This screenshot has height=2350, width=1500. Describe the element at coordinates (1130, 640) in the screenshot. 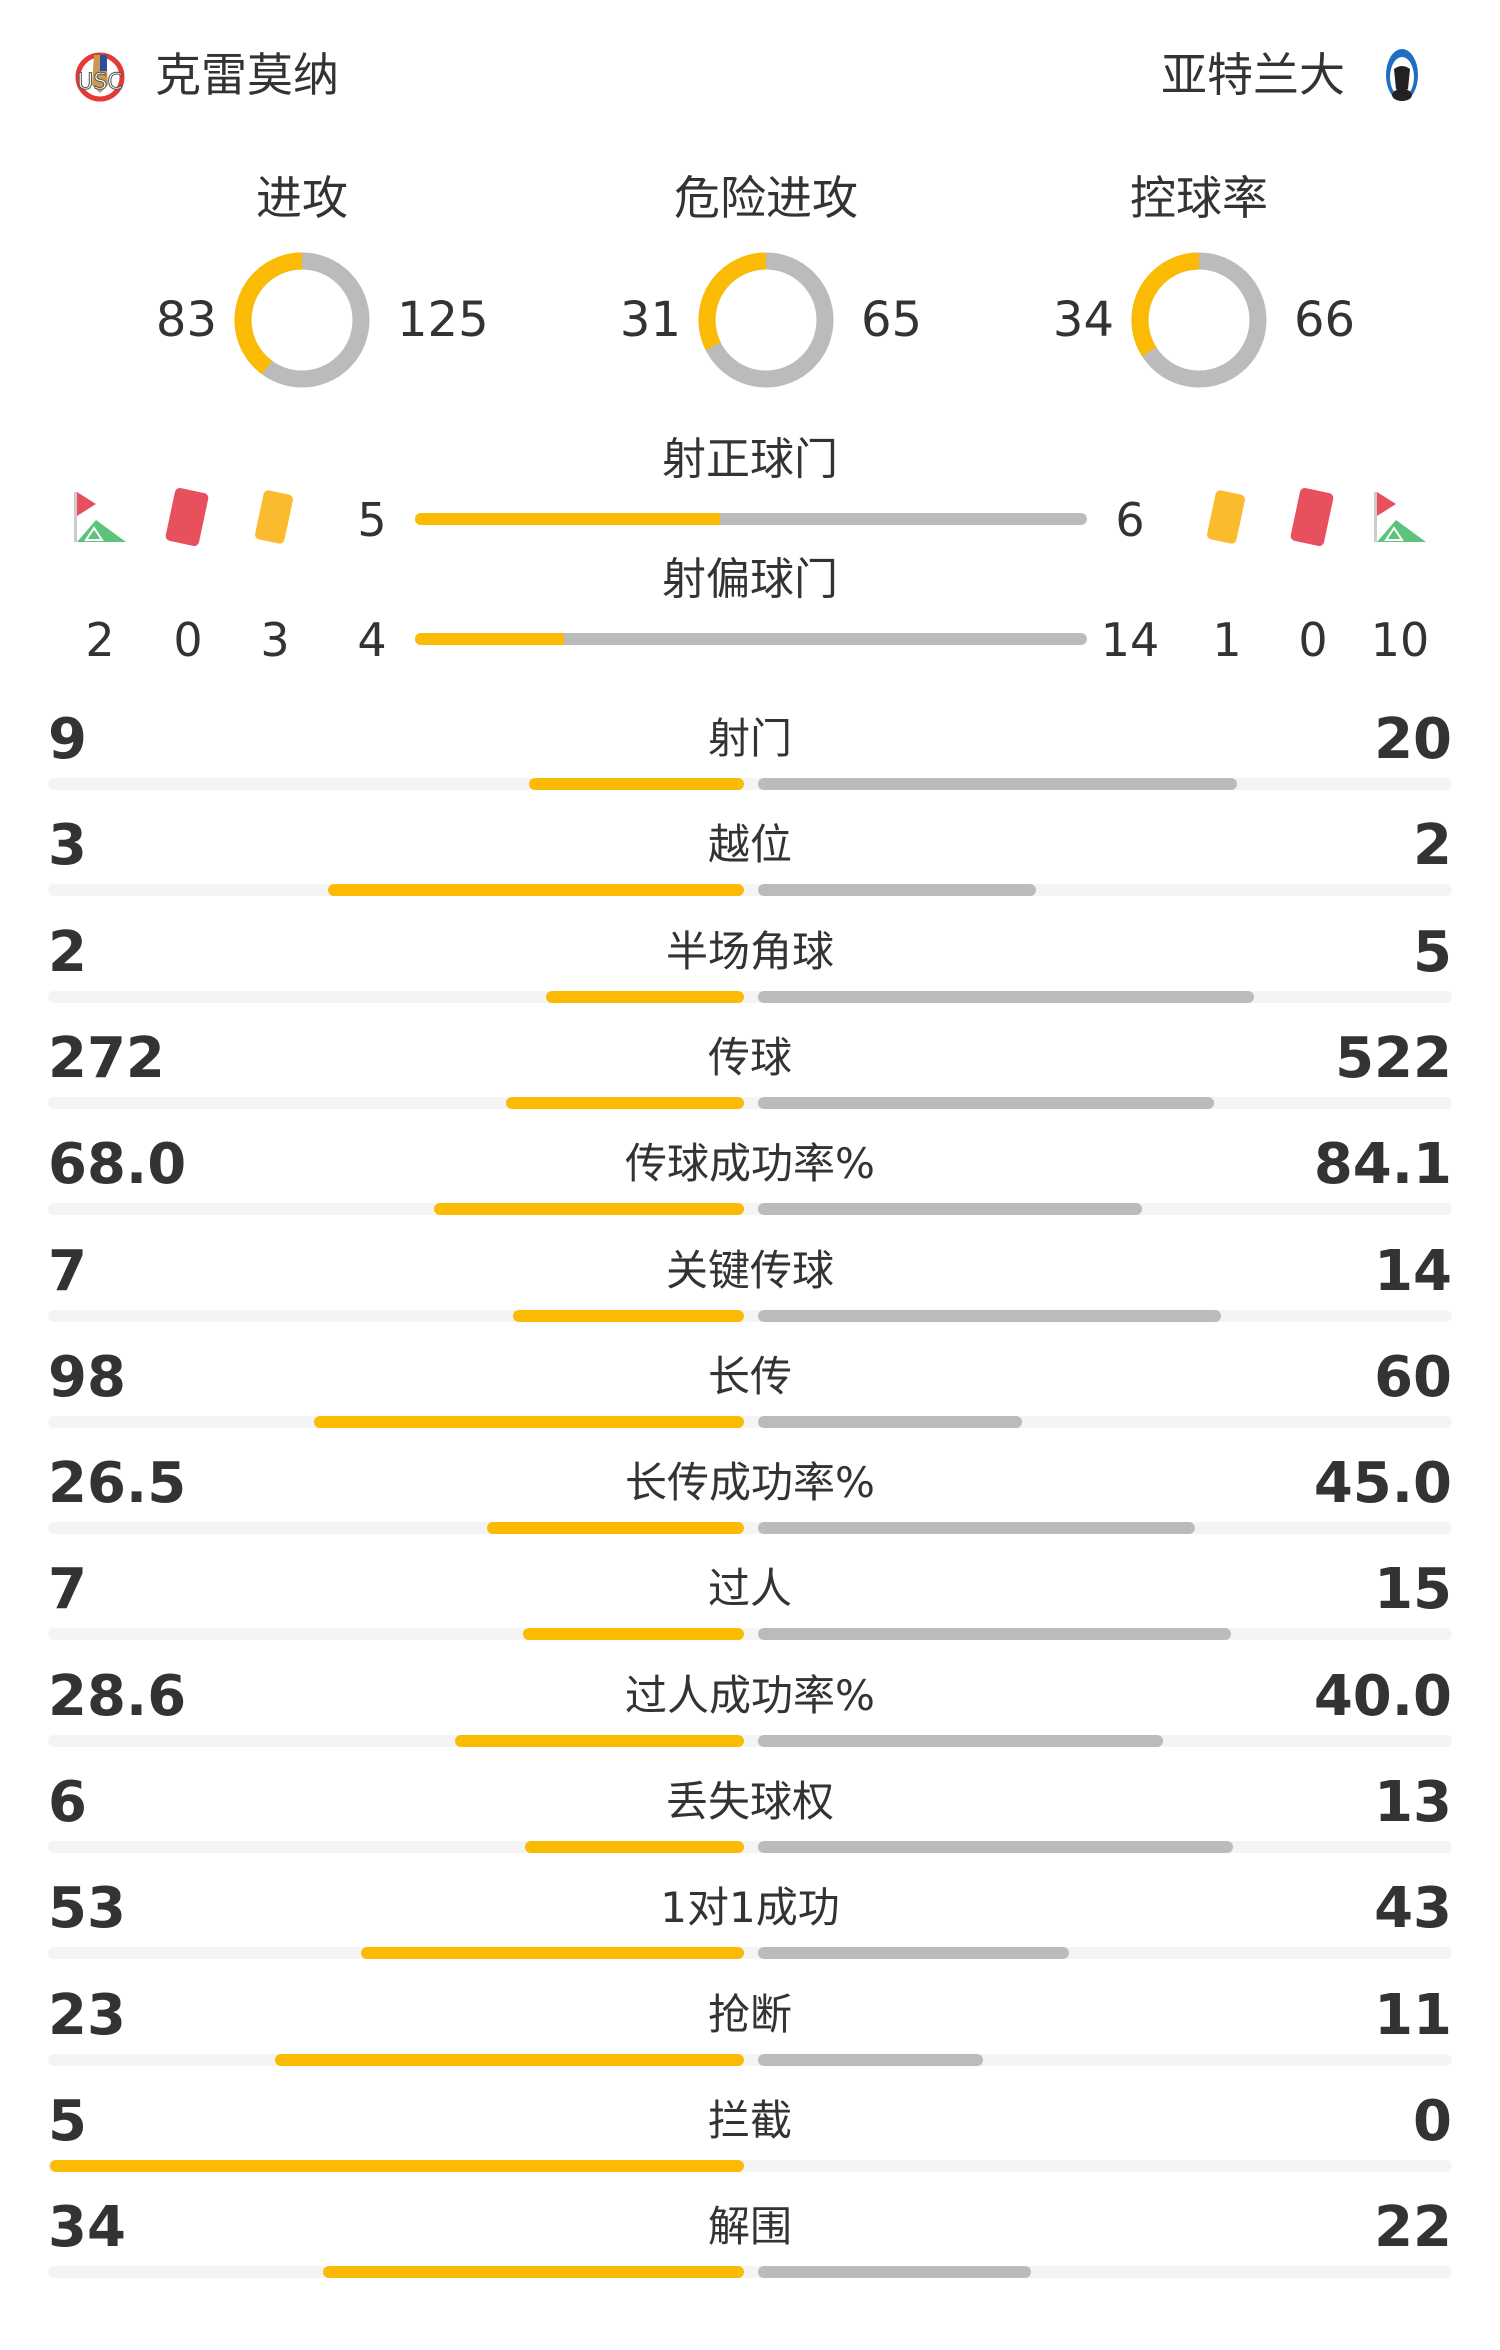

I see `away-shots-off-target: 14` at that location.